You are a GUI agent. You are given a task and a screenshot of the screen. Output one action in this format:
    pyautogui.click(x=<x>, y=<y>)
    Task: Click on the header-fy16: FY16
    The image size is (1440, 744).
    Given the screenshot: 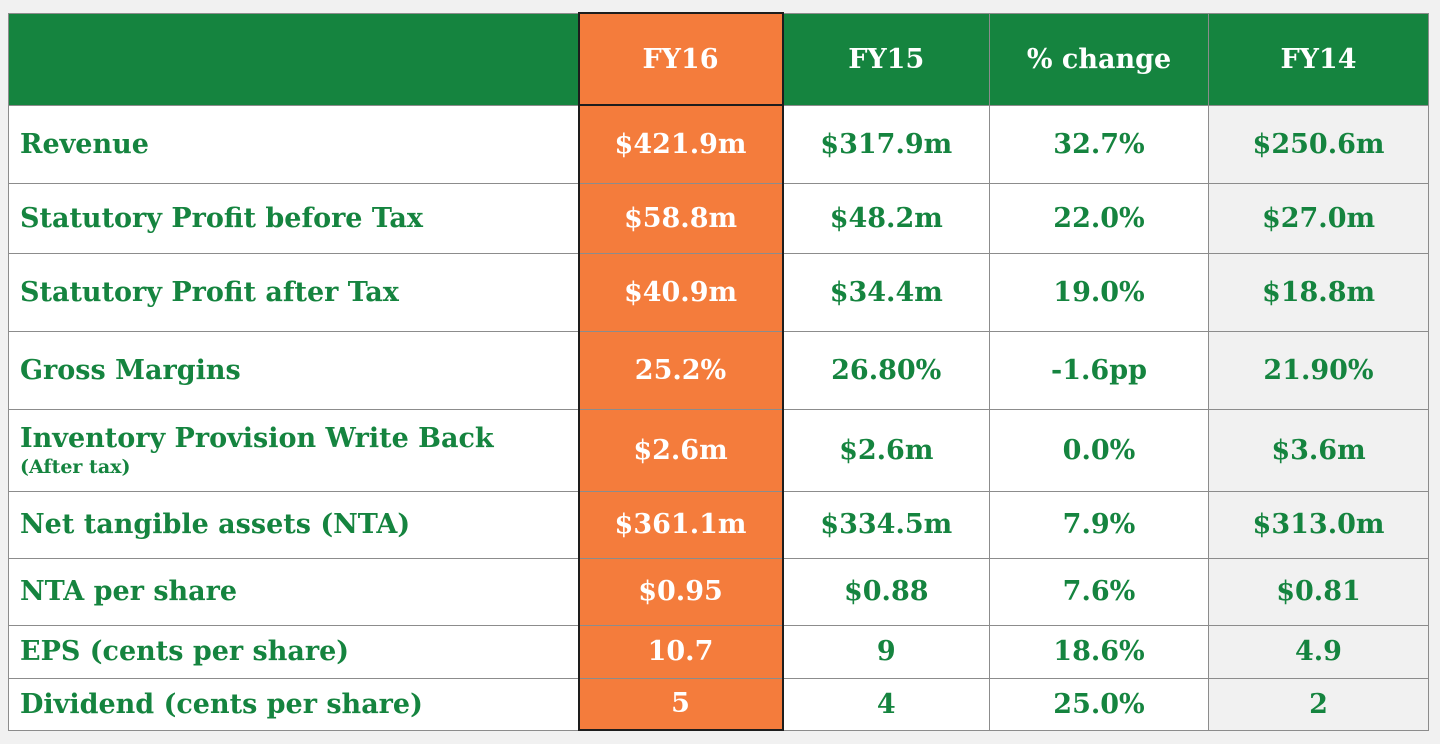 What is the action you would take?
    pyautogui.click(x=680, y=59)
    